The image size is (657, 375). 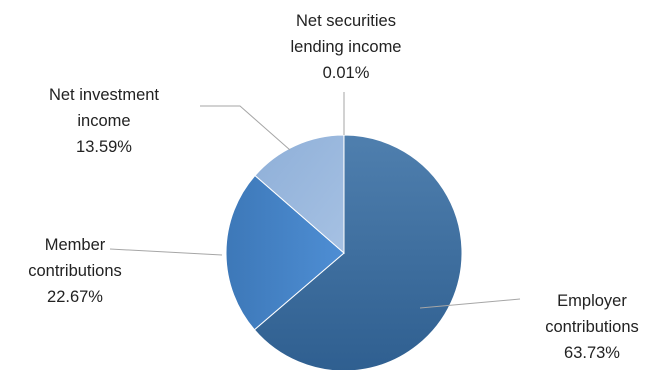 I want to click on data-label-member-contributions: Member contributions 22.67%, so click(x=75, y=271).